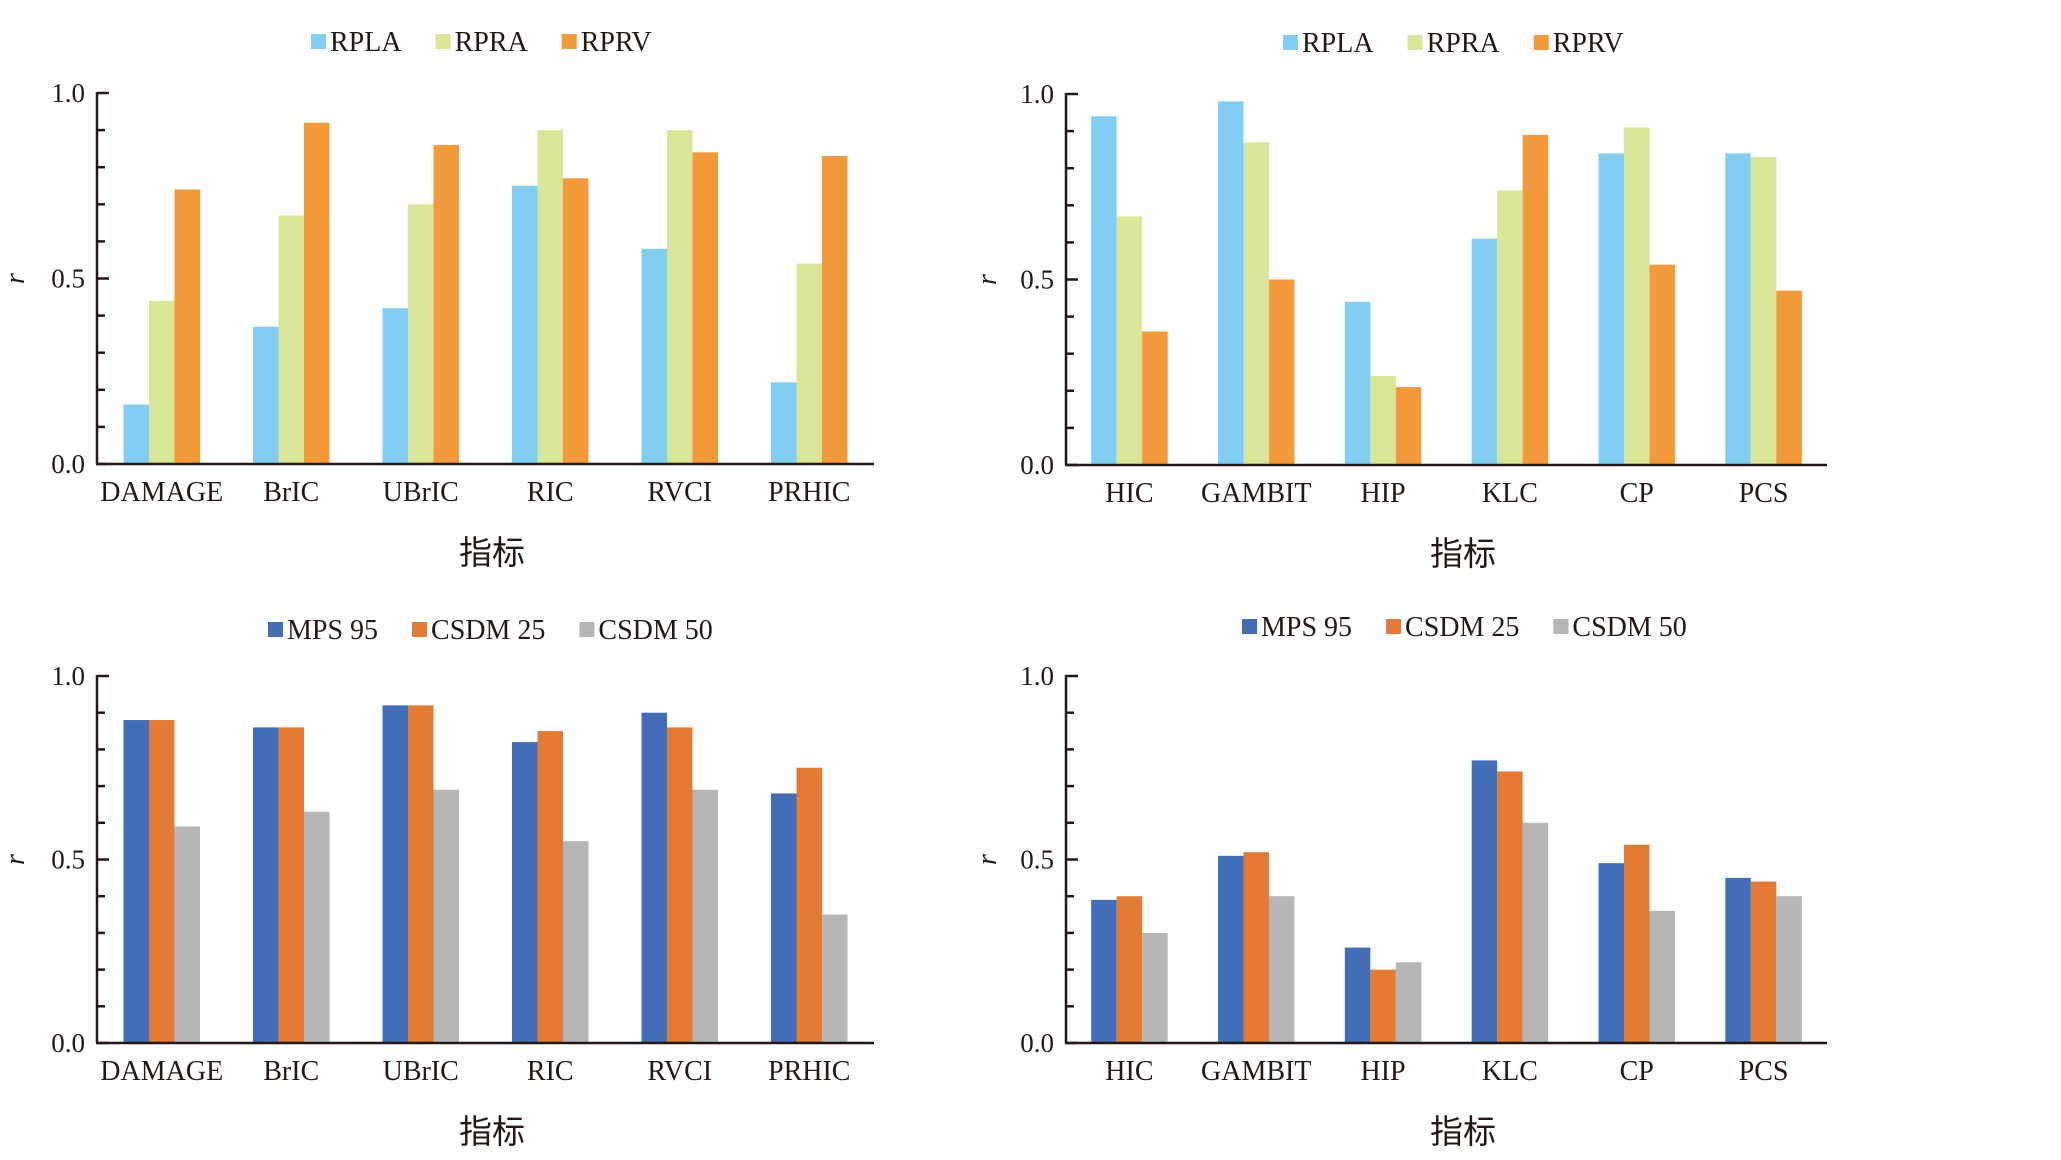 The height and width of the screenshot is (1160, 2061). Describe the element at coordinates (1484, 901) in the screenshot. I see `bar-mps-95-klc` at that location.